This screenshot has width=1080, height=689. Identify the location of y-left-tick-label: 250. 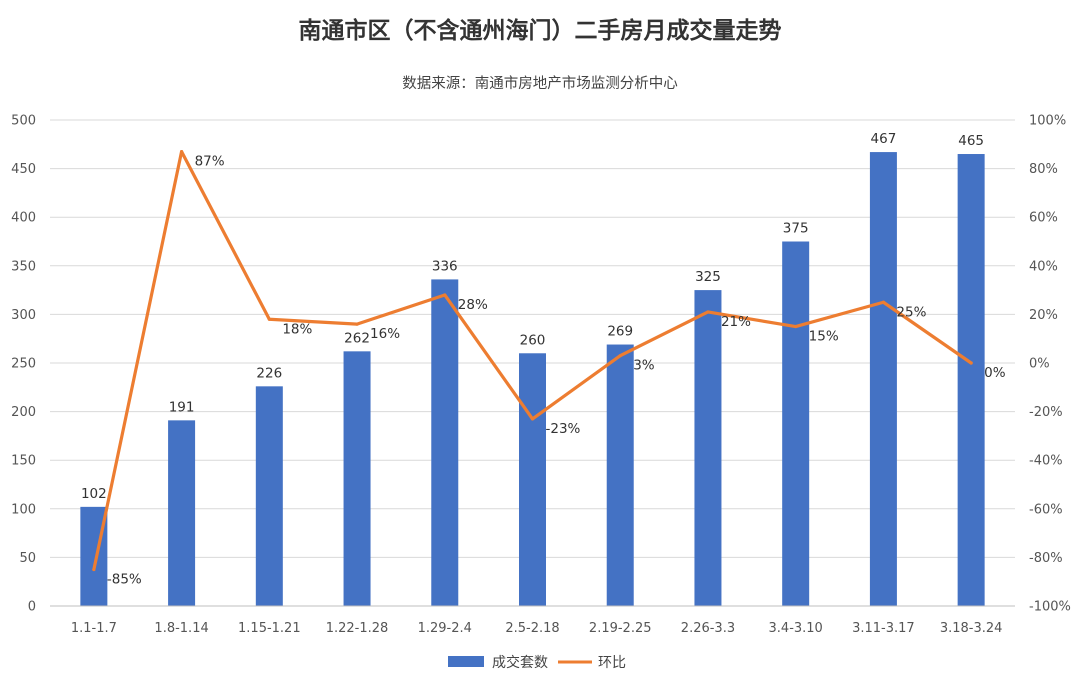
(23, 364).